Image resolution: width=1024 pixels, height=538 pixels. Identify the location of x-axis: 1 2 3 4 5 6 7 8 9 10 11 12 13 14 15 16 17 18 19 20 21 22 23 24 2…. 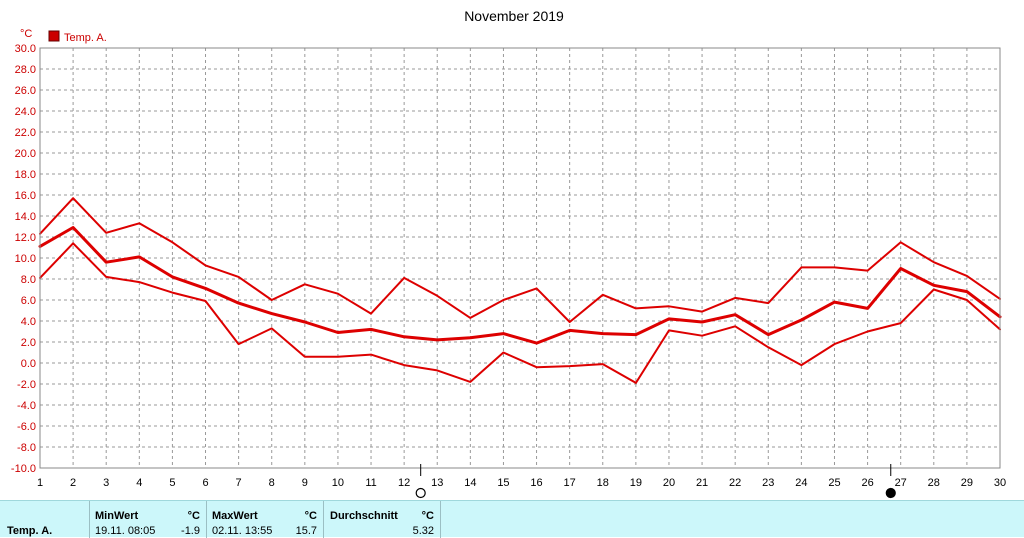
(521, 483).